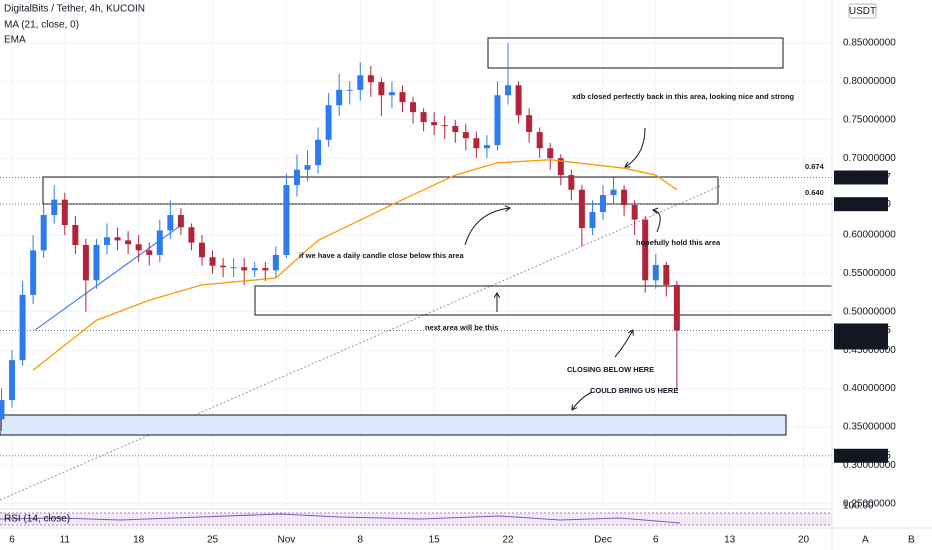  Describe the element at coordinates (15, 40) in the screenshot. I see `indicator-label: EMA` at that location.